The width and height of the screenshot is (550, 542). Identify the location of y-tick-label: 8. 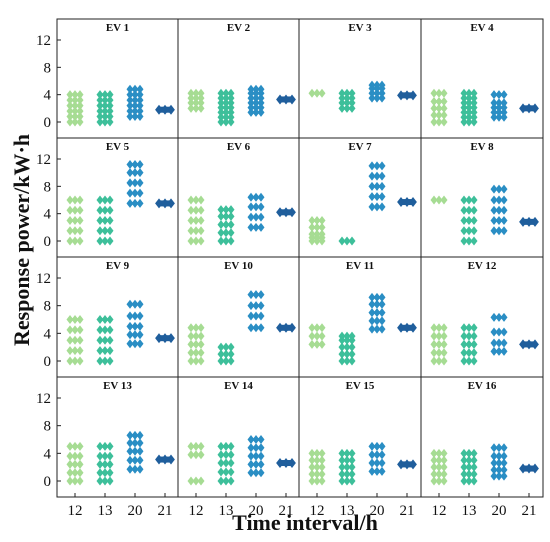
(48, 427).